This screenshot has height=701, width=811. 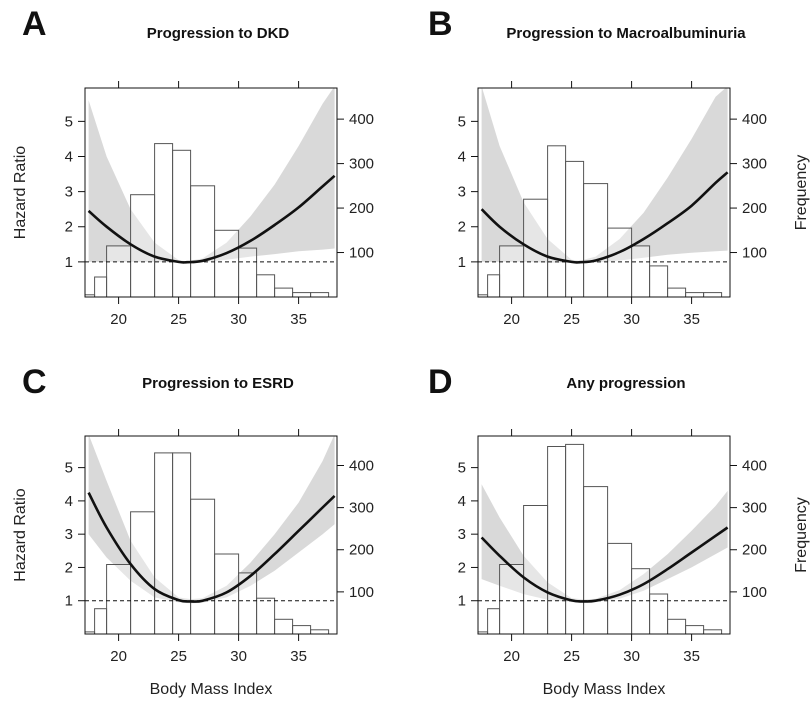 I want to click on panel-title-b: Progression to Macroalbuminuria, so click(x=626, y=33).